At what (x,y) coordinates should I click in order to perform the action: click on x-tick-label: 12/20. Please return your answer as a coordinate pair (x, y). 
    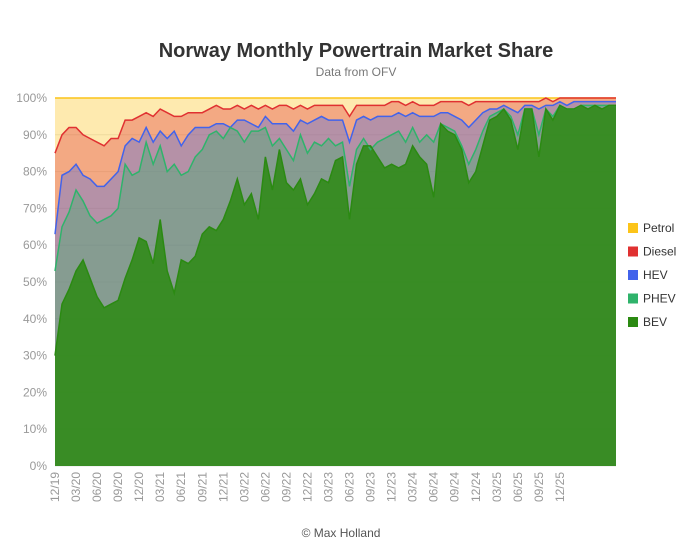
    Looking at the image, I should click on (139, 487).